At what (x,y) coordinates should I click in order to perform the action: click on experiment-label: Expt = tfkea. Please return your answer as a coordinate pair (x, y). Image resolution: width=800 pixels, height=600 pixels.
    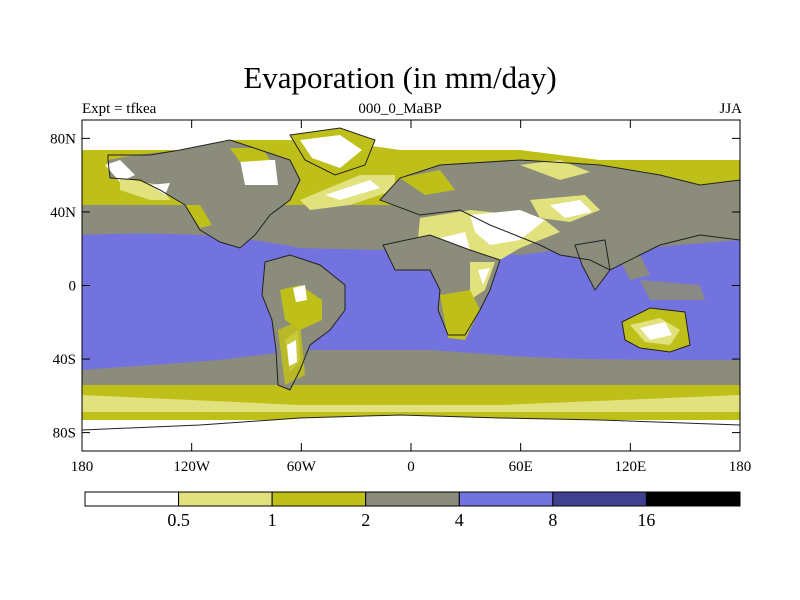
    Looking at the image, I should click on (119, 109).